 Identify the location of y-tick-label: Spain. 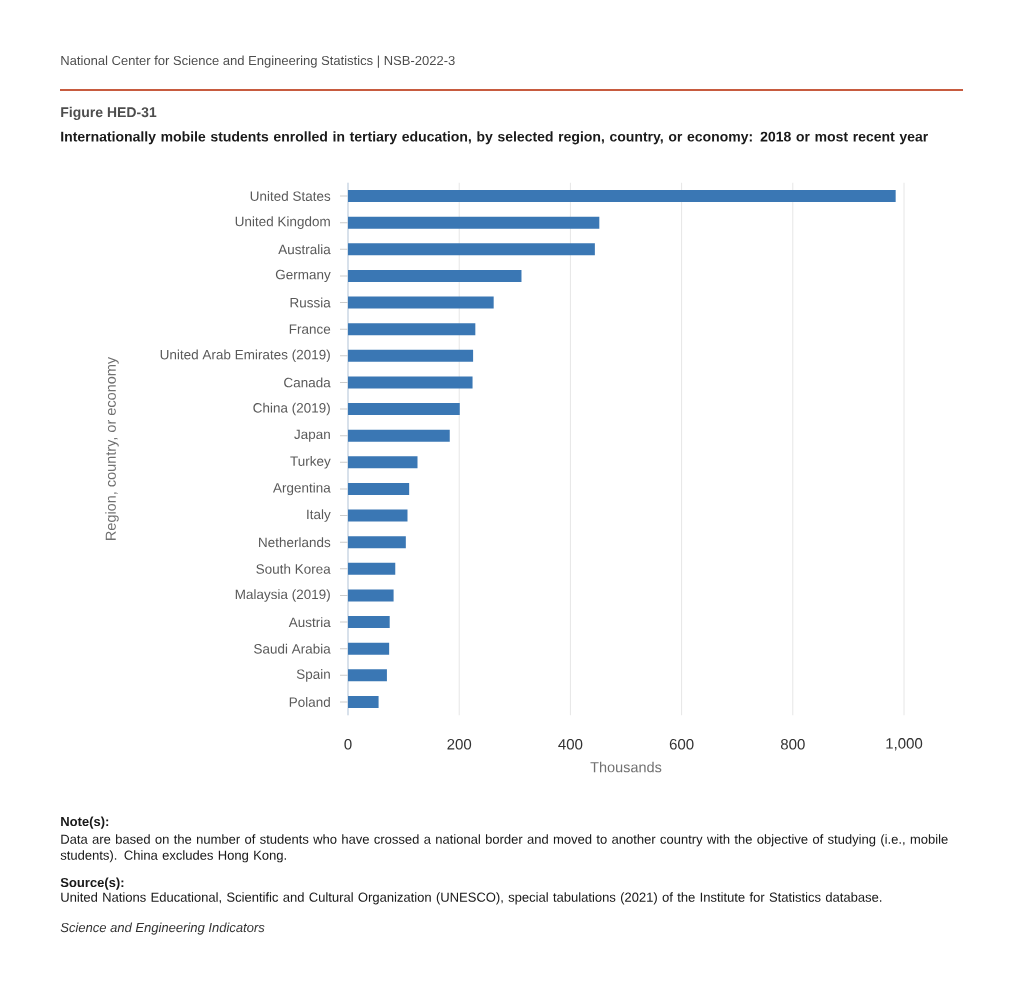
(313, 675).